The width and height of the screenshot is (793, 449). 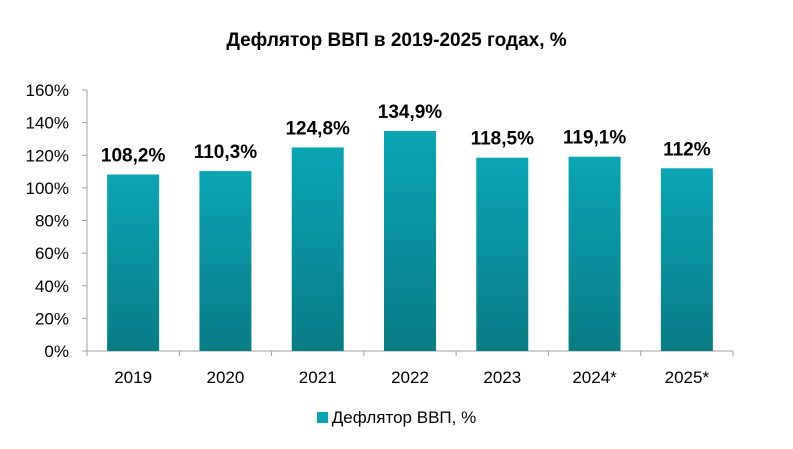 I want to click on legend-label: Дефлятор ВВП, %, so click(x=404, y=417).